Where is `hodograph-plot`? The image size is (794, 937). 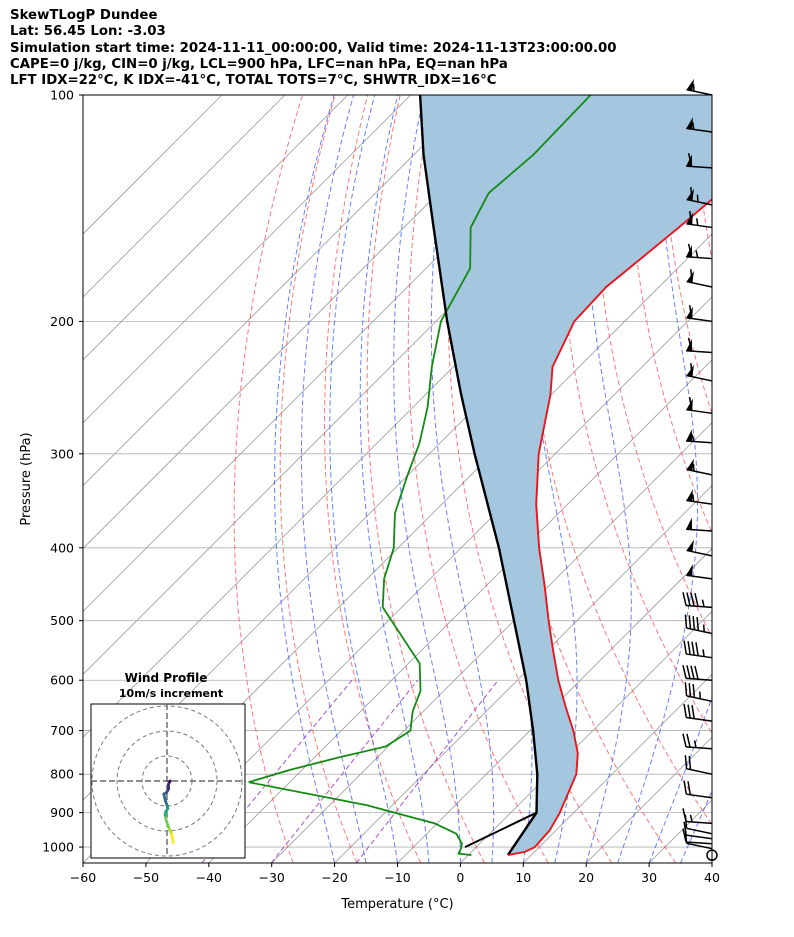
hodograph-plot is located at coordinates (168, 781).